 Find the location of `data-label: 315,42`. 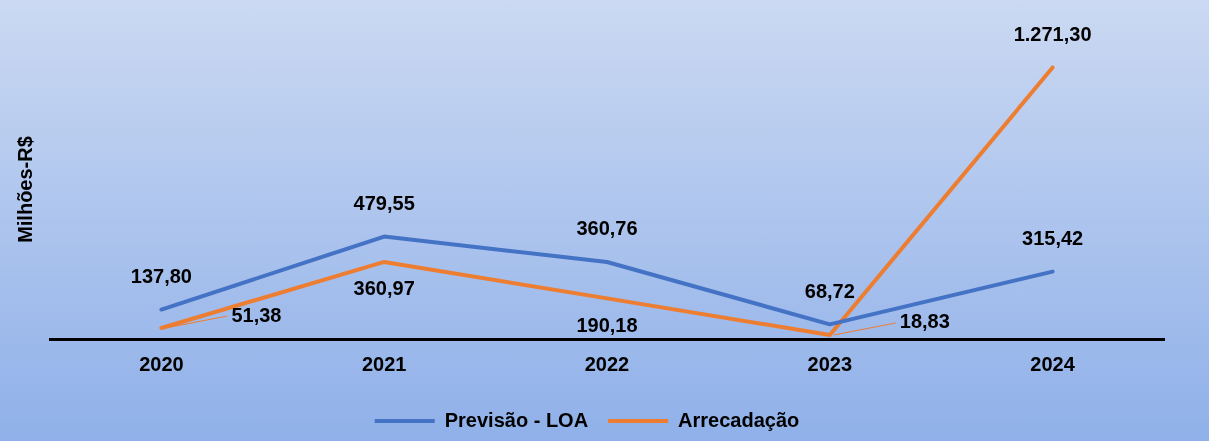

data-label: 315,42 is located at coordinates (1053, 238).